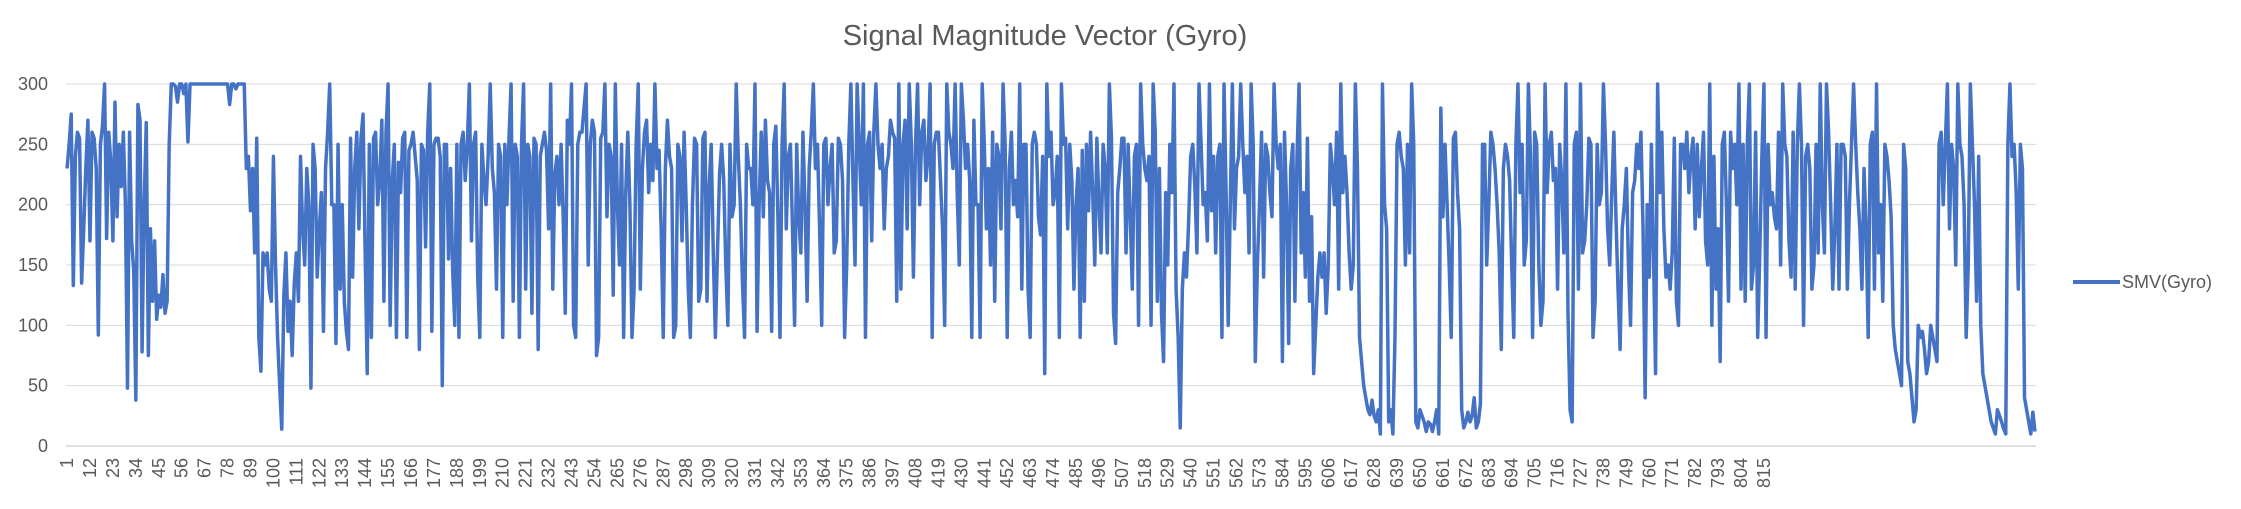 Image resolution: width=2241 pixels, height=509 pixels. Describe the element at coordinates (182, 468) in the screenshot. I see `x-tick-label: 56` at that location.